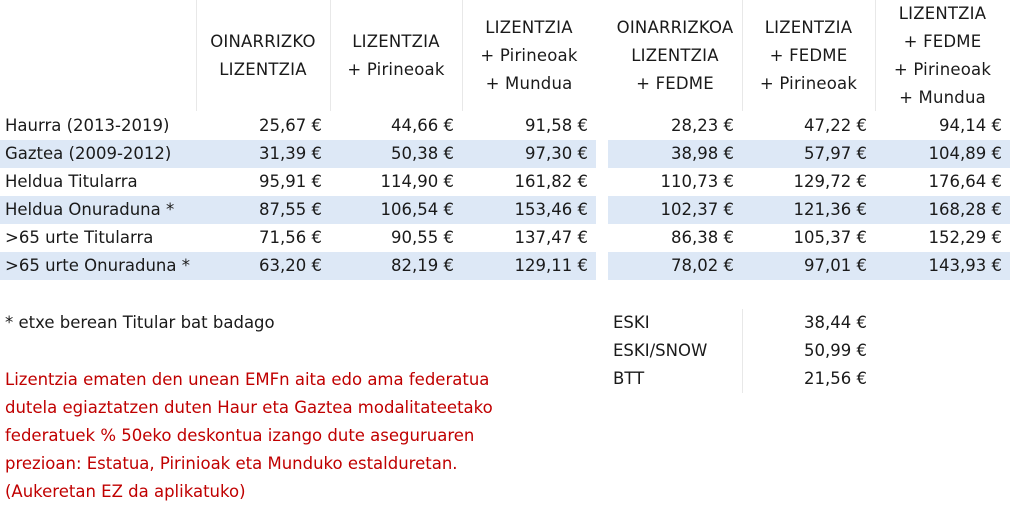  What do you see at coordinates (417, 181) in the screenshot?
I see `price-cell: 114,90 €` at bounding box center [417, 181].